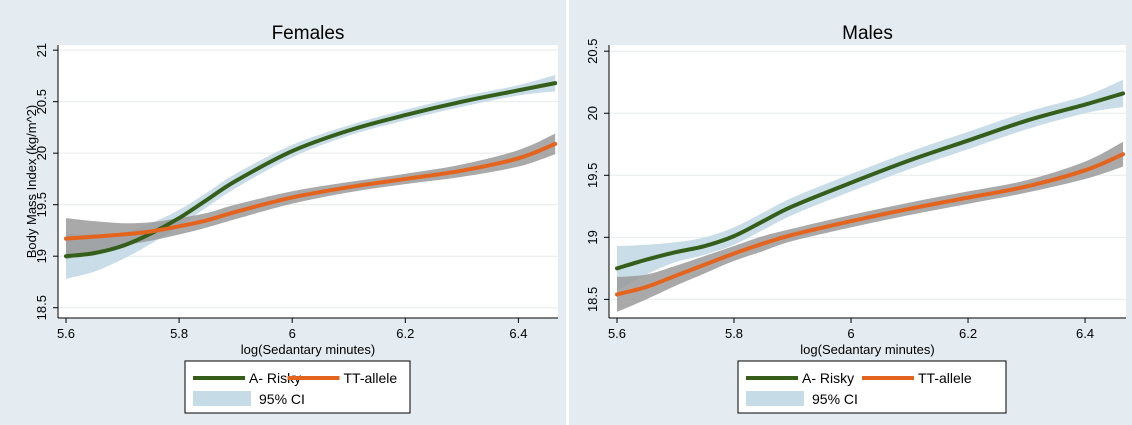  What do you see at coordinates (31, 182) in the screenshot?
I see `y-axis-label: Body Mass Index (kg/m^2)` at bounding box center [31, 182].